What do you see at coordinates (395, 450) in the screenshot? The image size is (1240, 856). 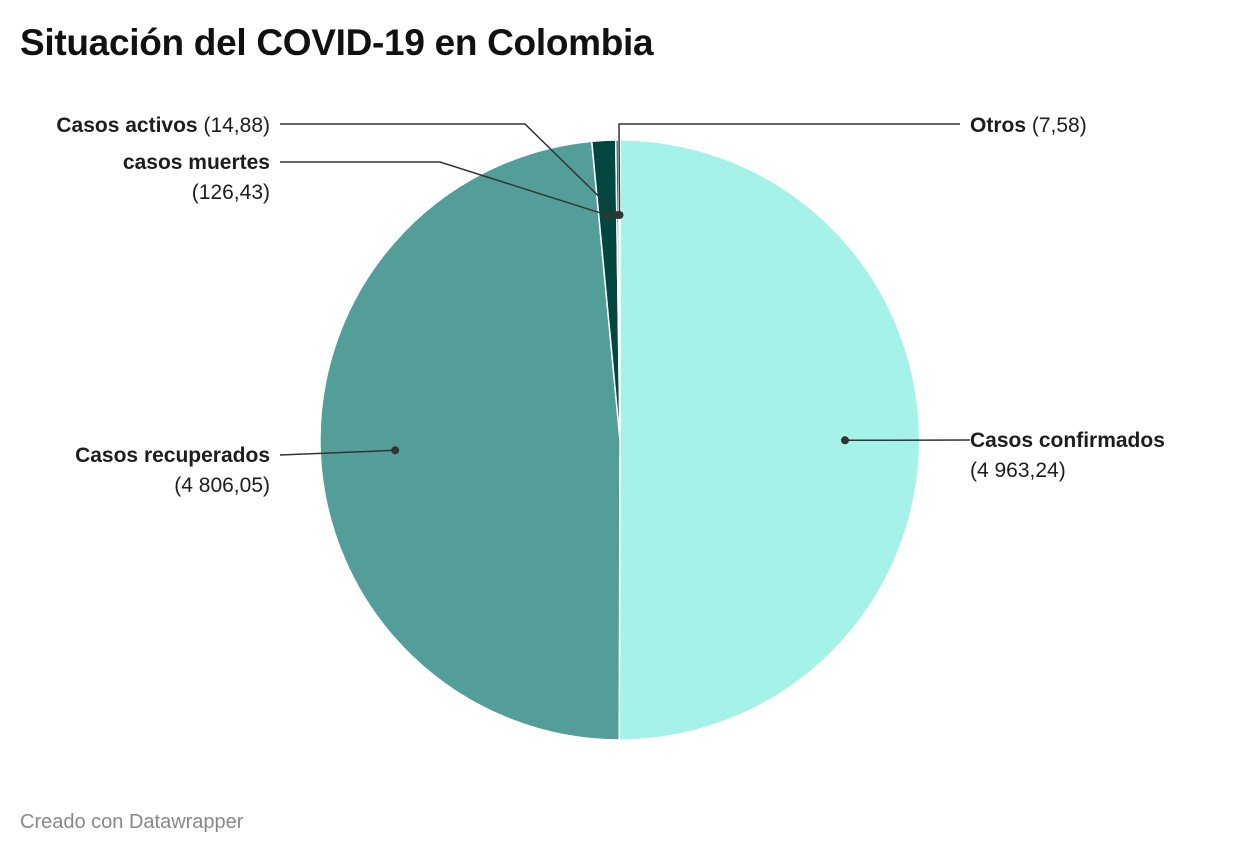 I see `leader-dot-casos-recuperados` at bounding box center [395, 450].